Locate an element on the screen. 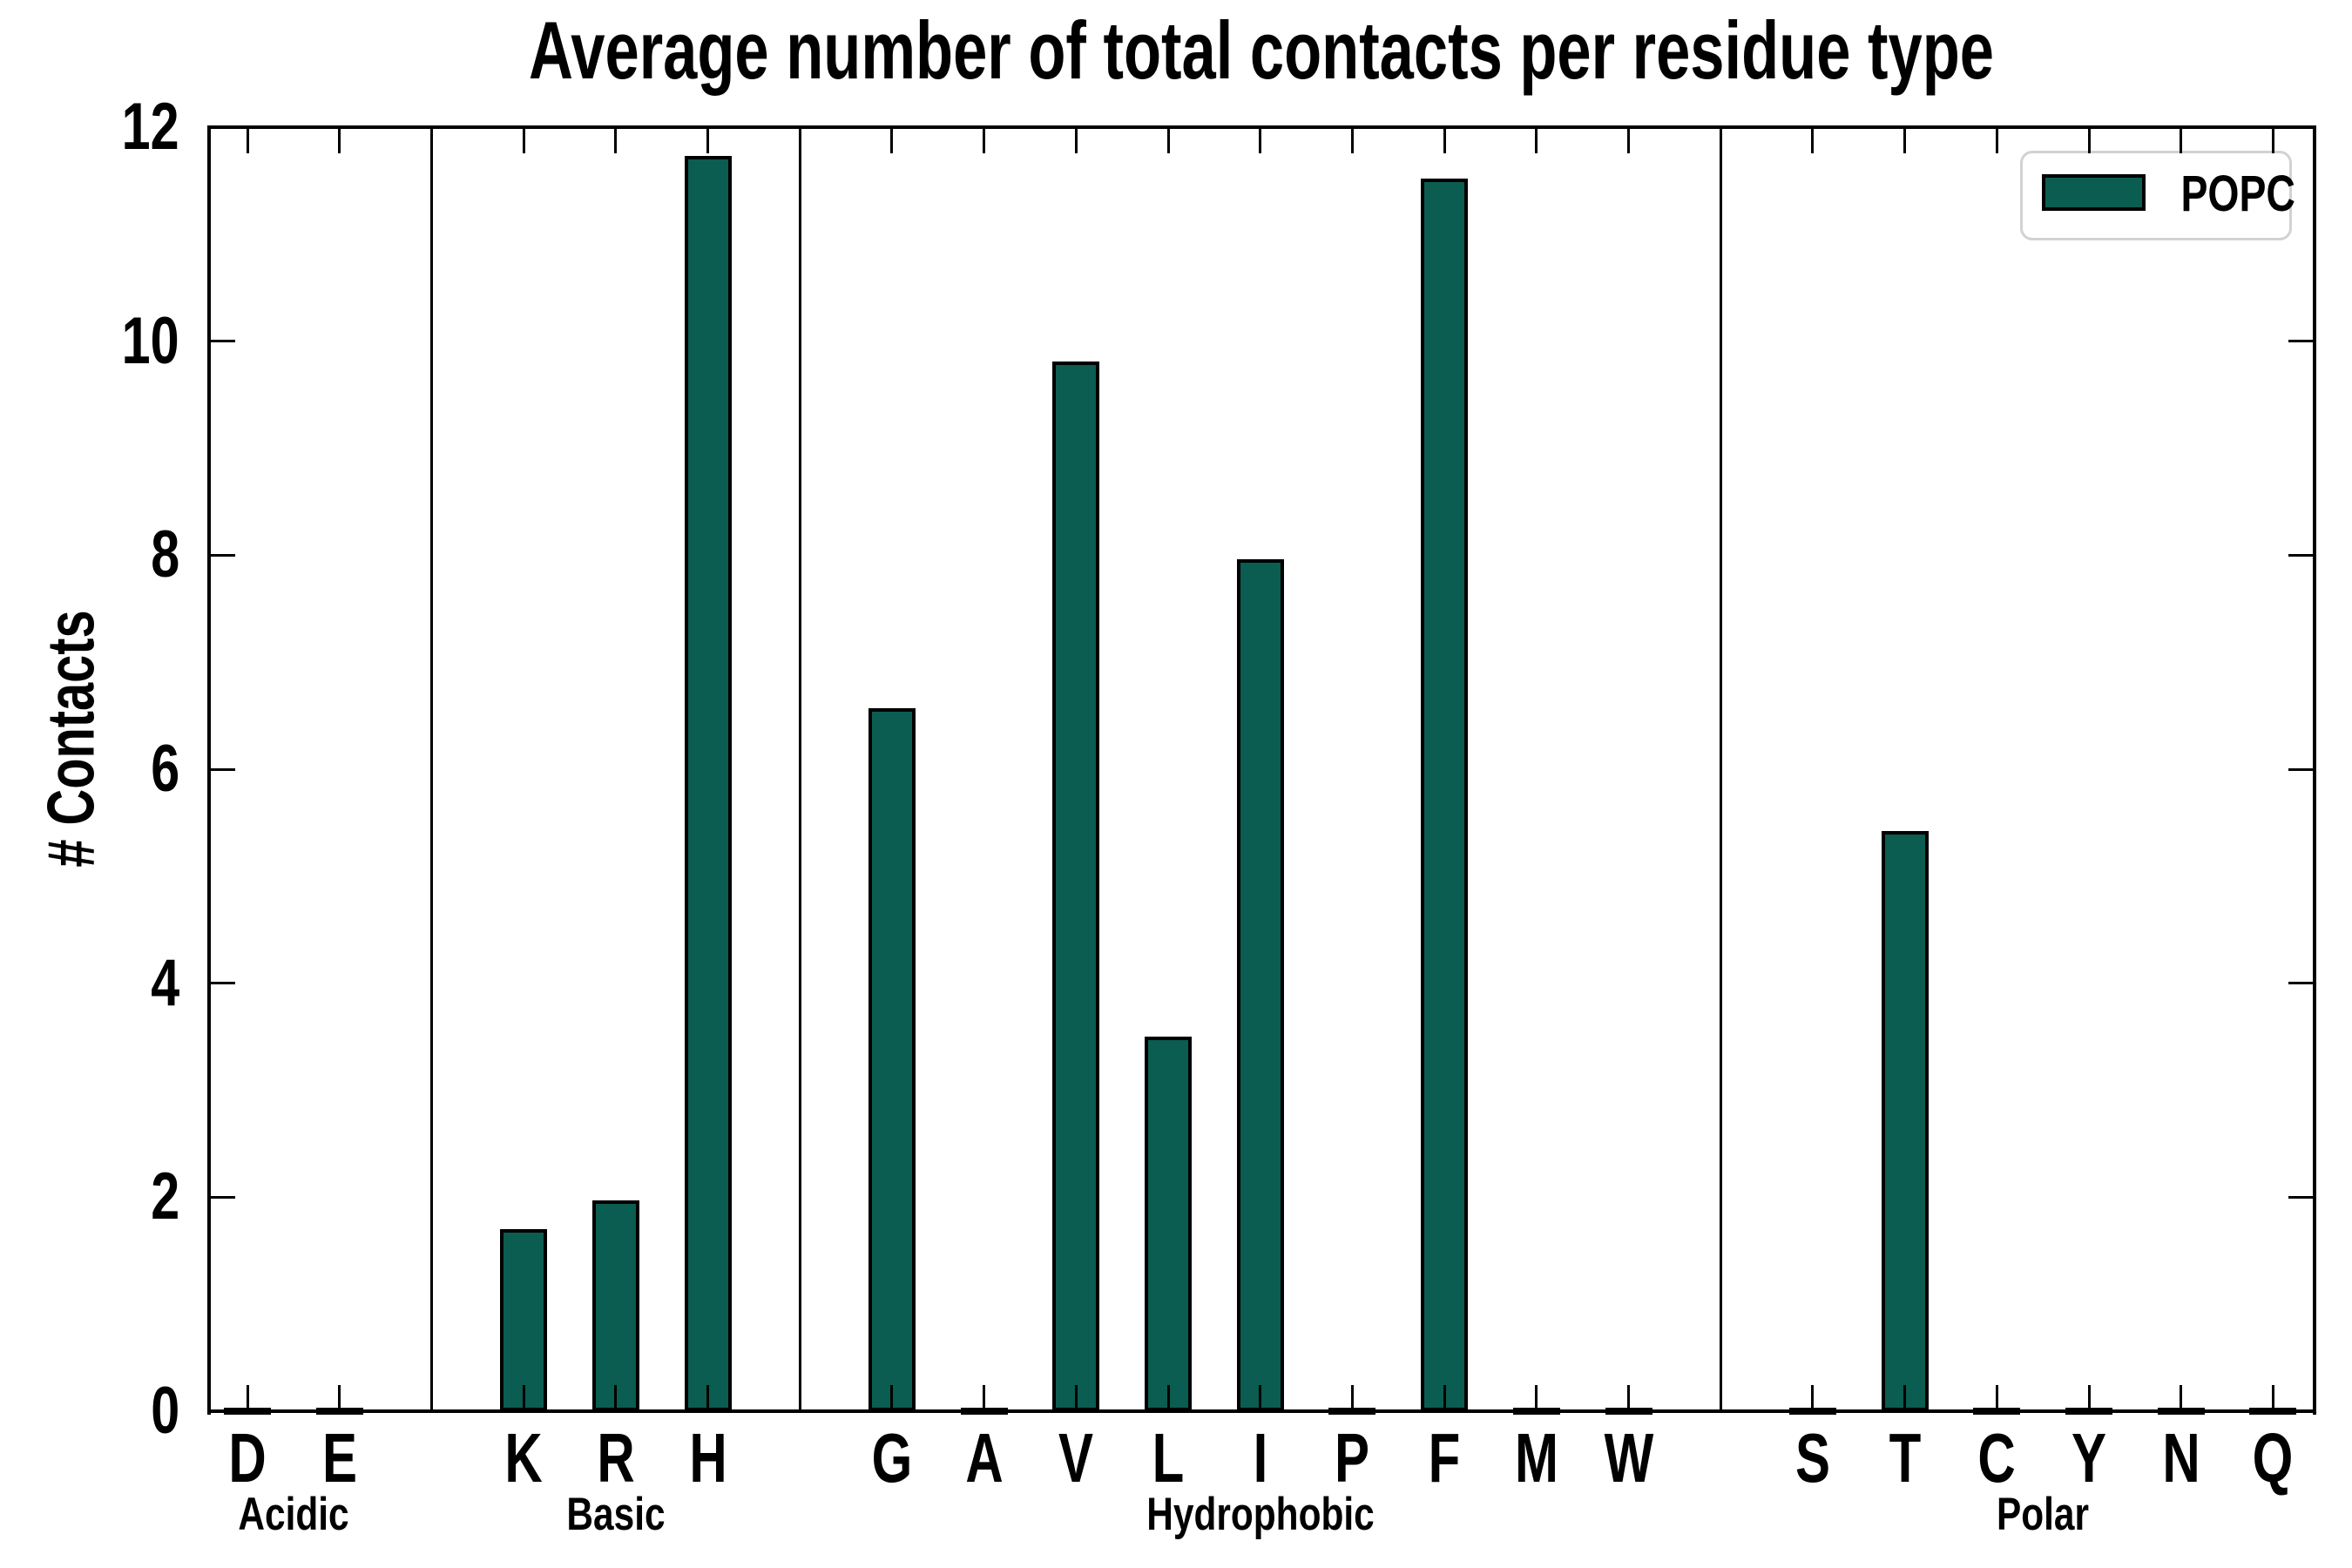  group-label-text-basic: Basic is located at coordinates (616, 1515).